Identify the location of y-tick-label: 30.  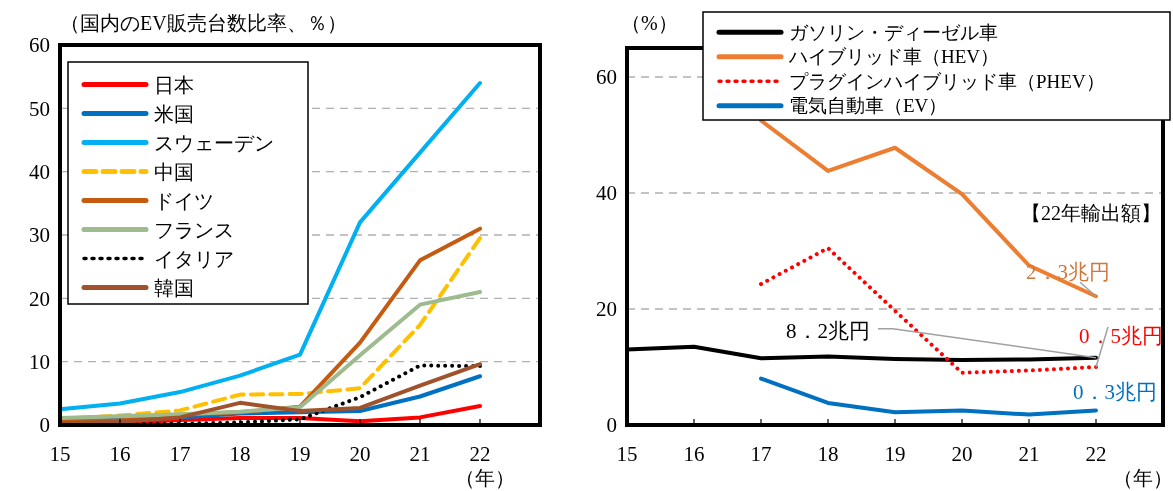
(39, 235).